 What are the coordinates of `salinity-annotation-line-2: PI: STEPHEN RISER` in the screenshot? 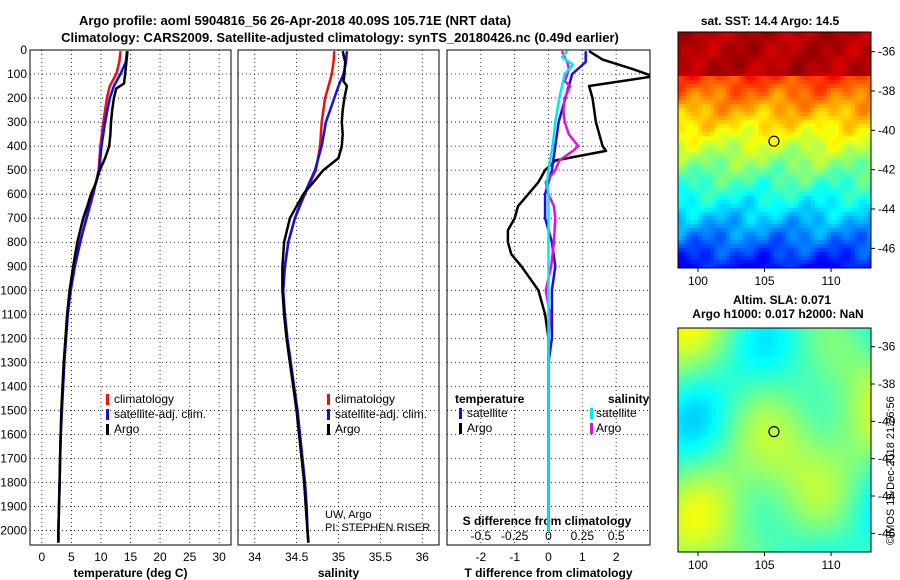 It's located at (377, 528).